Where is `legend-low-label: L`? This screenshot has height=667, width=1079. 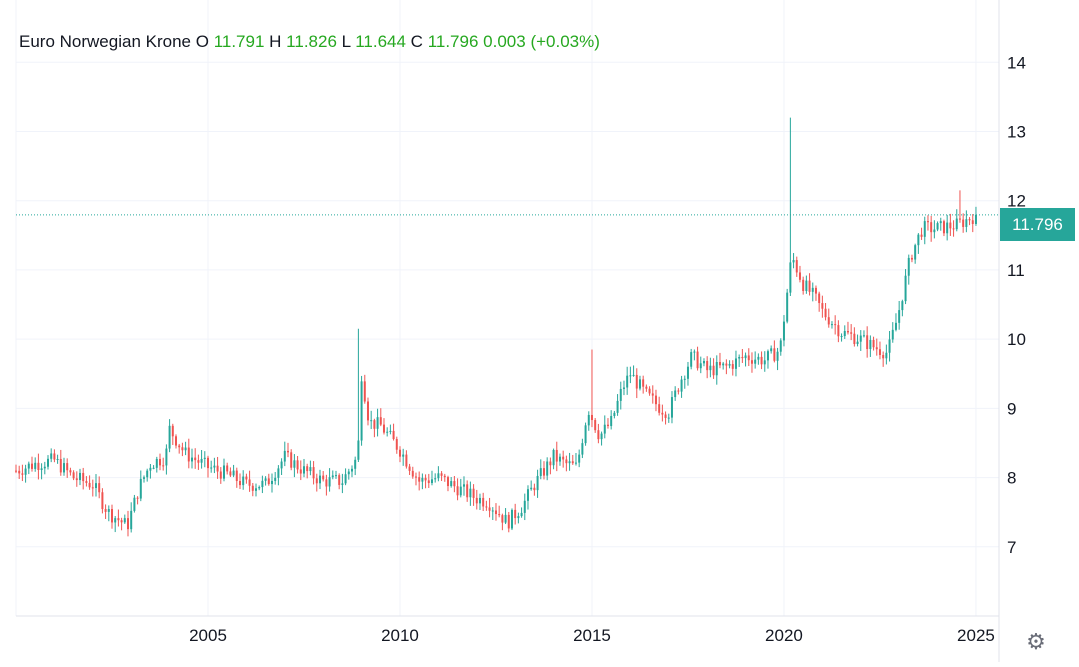
legend-low-label: L is located at coordinates (346, 41).